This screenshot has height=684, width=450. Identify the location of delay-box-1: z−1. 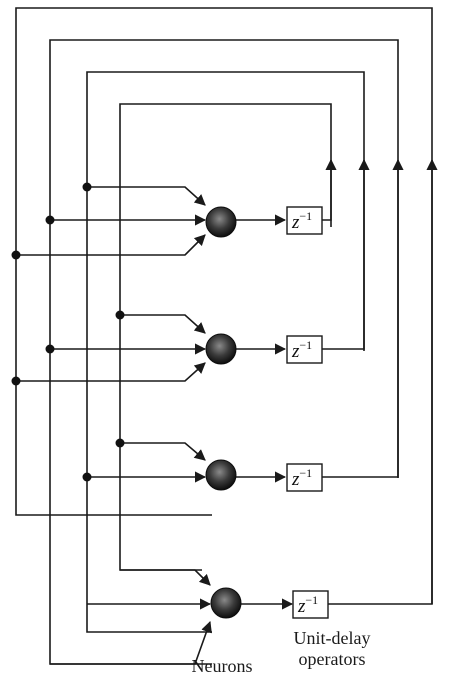
(304, 220).